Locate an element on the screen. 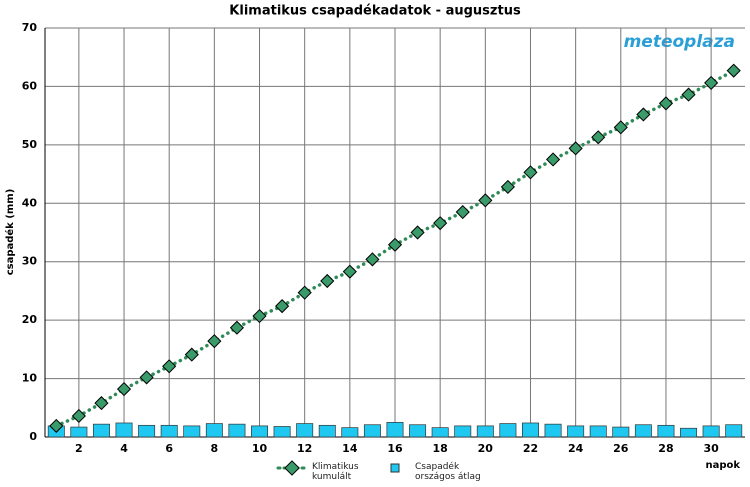 This screenshot has height=487, width=750. y-tick-label: 0 is located at coordinates (33, 436).